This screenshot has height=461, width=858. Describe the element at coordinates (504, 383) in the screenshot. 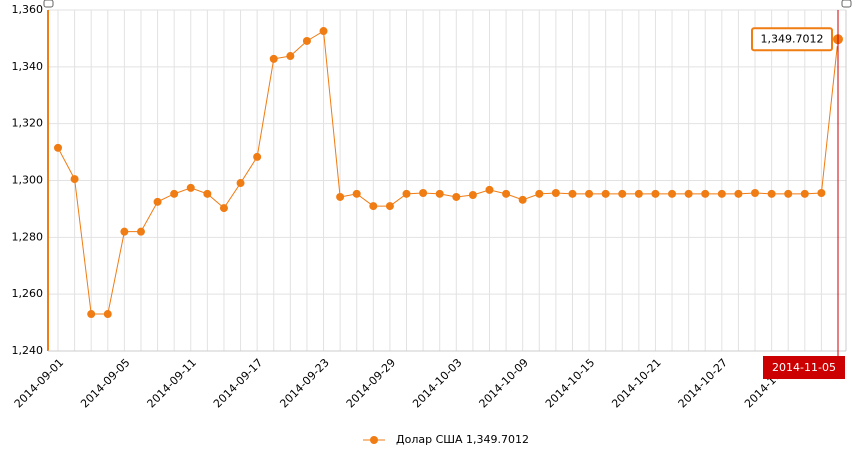

I see `x-tick-label: 2014-10-09` at that location.